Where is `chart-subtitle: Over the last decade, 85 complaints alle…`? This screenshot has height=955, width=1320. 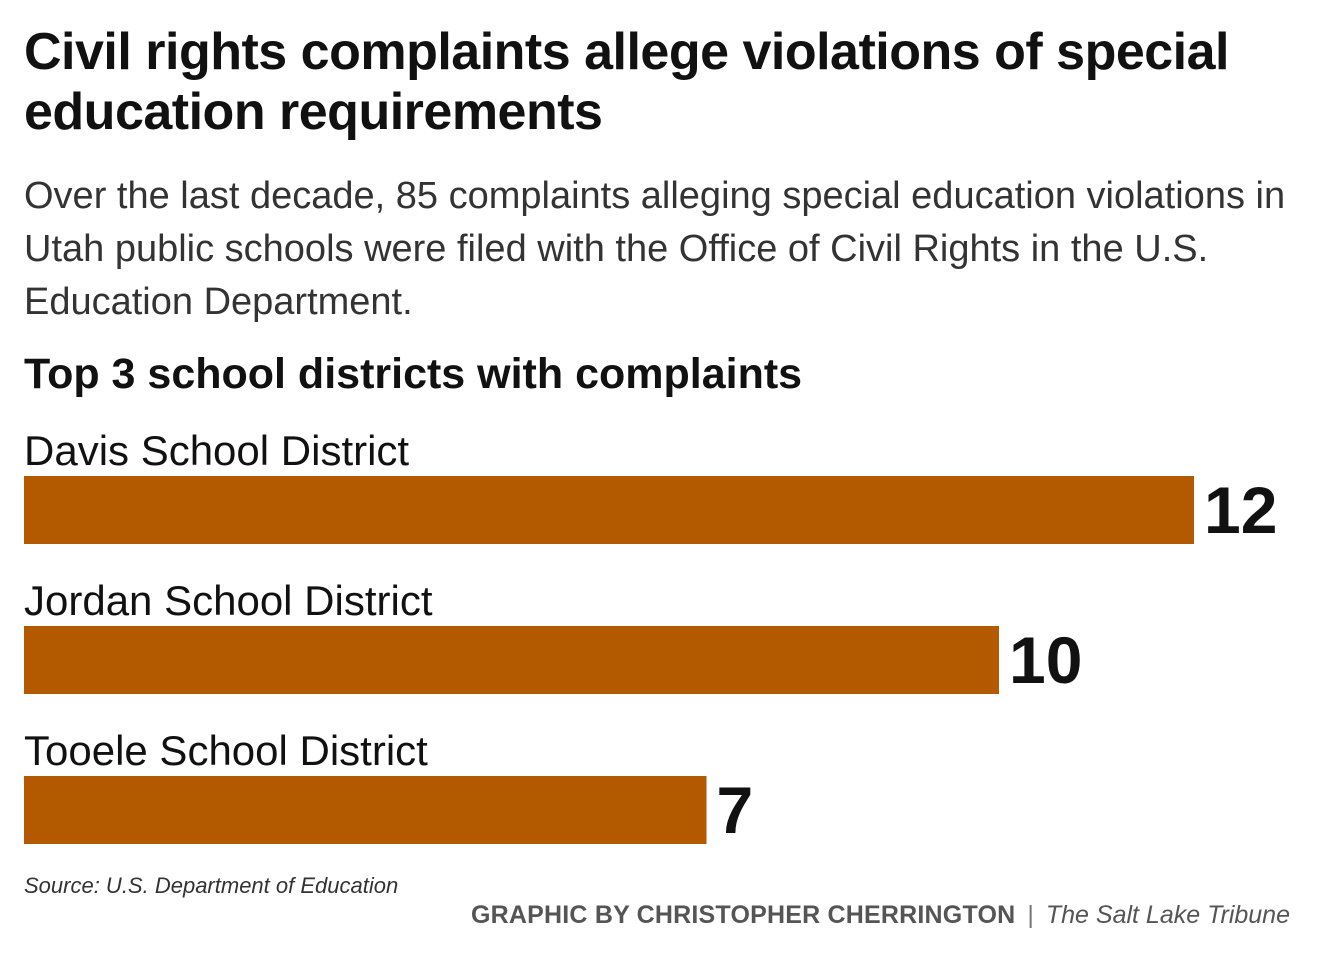
chart-subtitle: Over the last decade, 85 complaints alle… is located at coordinates (655, 249).